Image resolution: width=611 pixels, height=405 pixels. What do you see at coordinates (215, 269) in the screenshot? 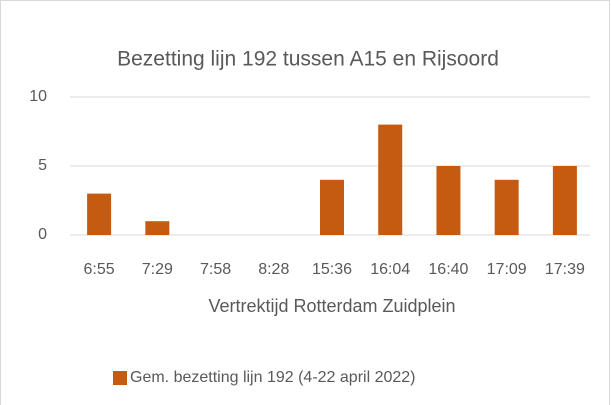
I see `x-tick-label: 7:58` at bounding box center [215, 269].